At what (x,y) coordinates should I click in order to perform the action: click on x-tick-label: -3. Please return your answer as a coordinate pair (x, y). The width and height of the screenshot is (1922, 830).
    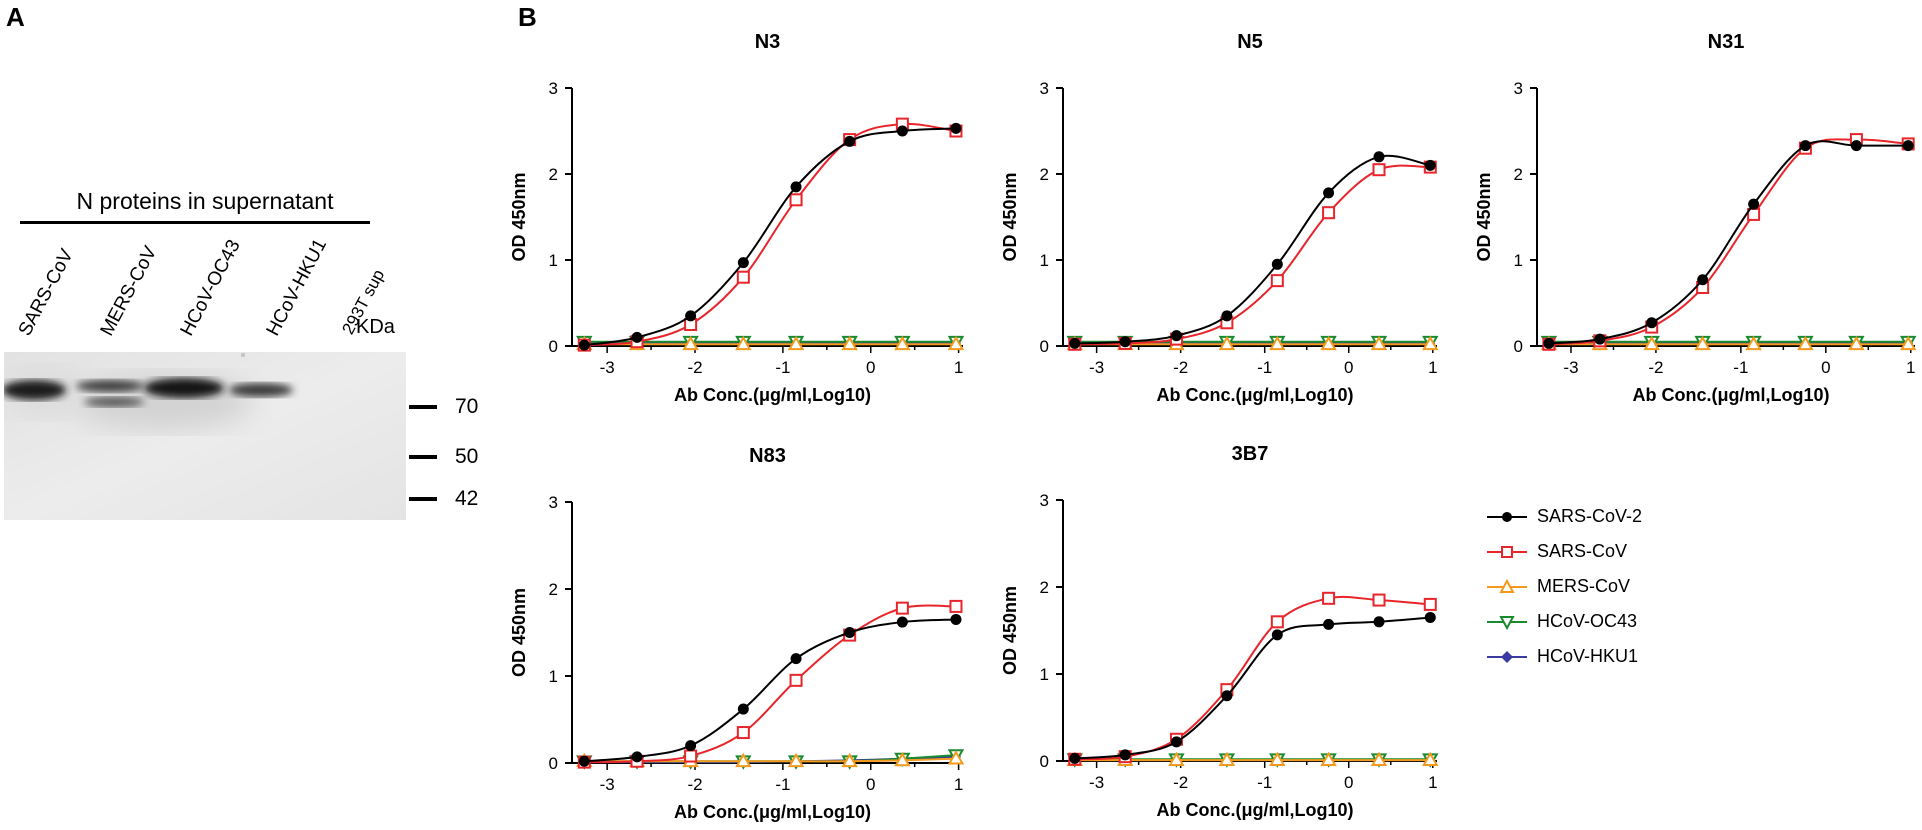
    Looking at the image, I should click on (1570, 367).